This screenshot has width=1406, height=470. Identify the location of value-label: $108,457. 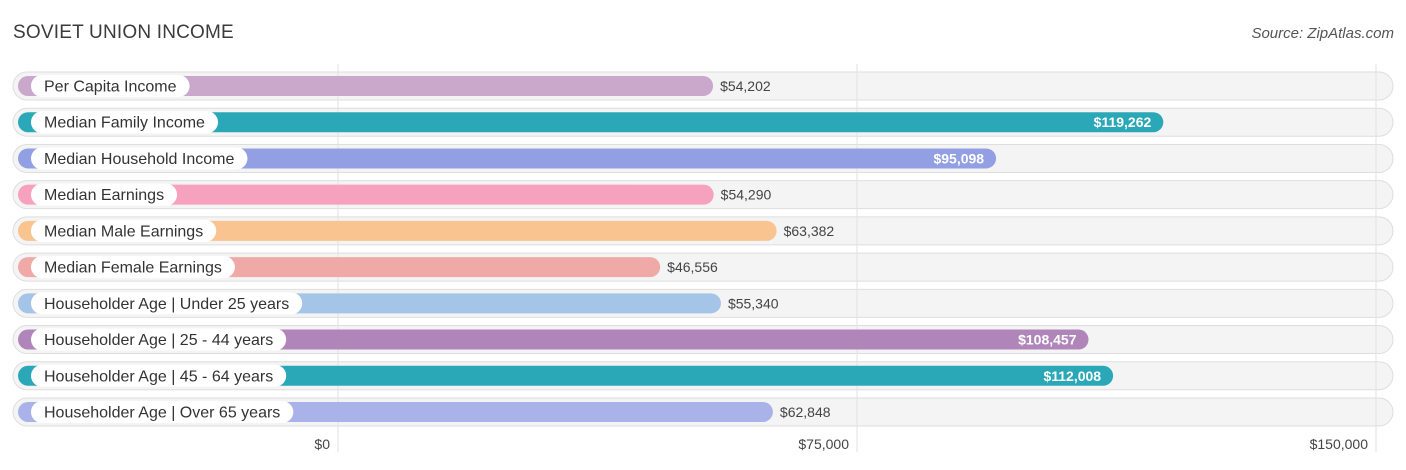
(1047, 340).